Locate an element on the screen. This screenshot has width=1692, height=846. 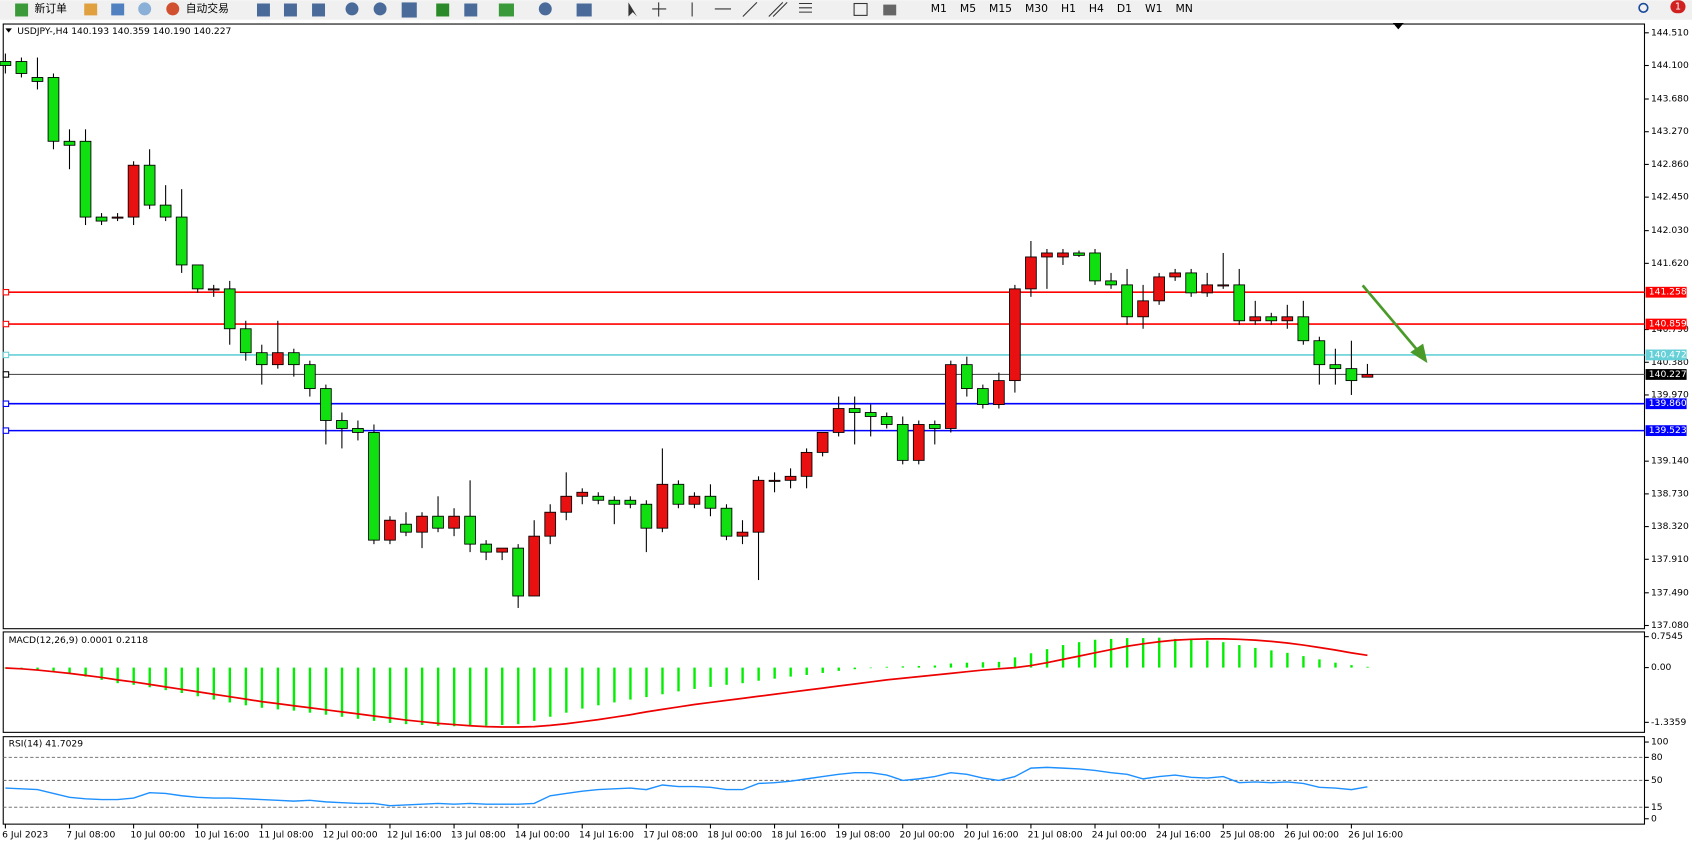
timeframe-button: M5 is located at coordinates (968, 8).